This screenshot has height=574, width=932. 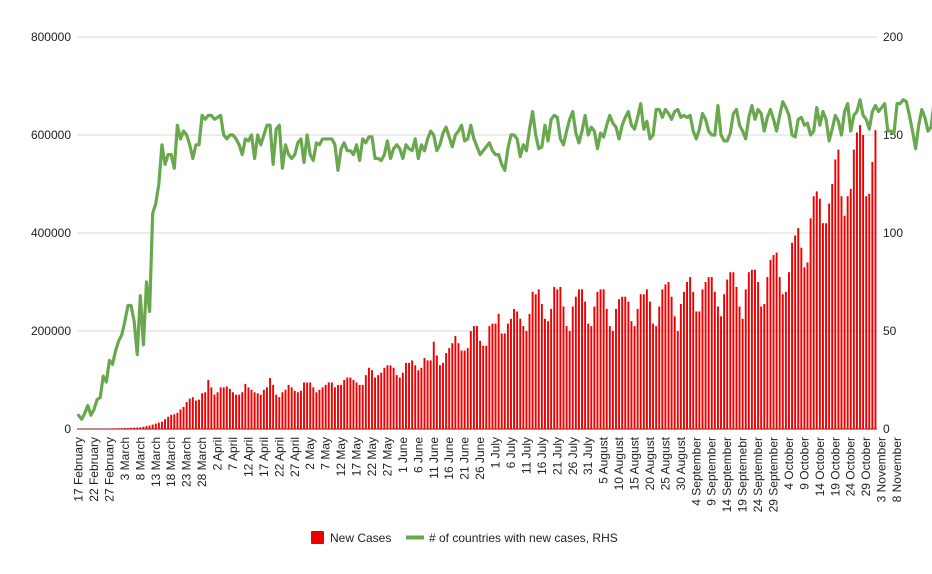 I want to click on x-tick-label: 1 June, so click(x=403, y=455).